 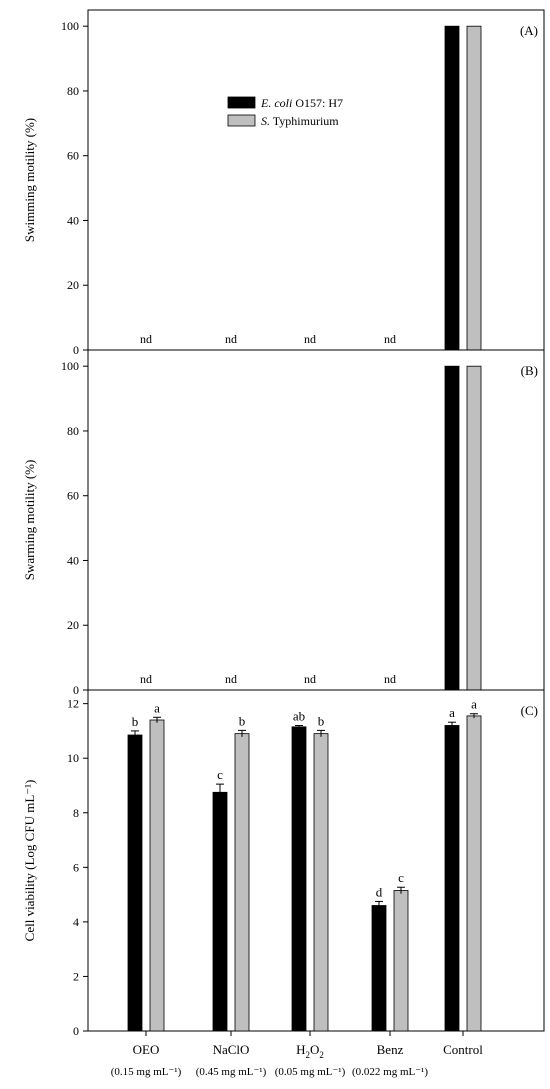 What do you see at coordinates (146, 1072) in the screenshot?
I see `category-concentration: (0.15 mg mL⁻¹)` at bounding box center [146, 1072].